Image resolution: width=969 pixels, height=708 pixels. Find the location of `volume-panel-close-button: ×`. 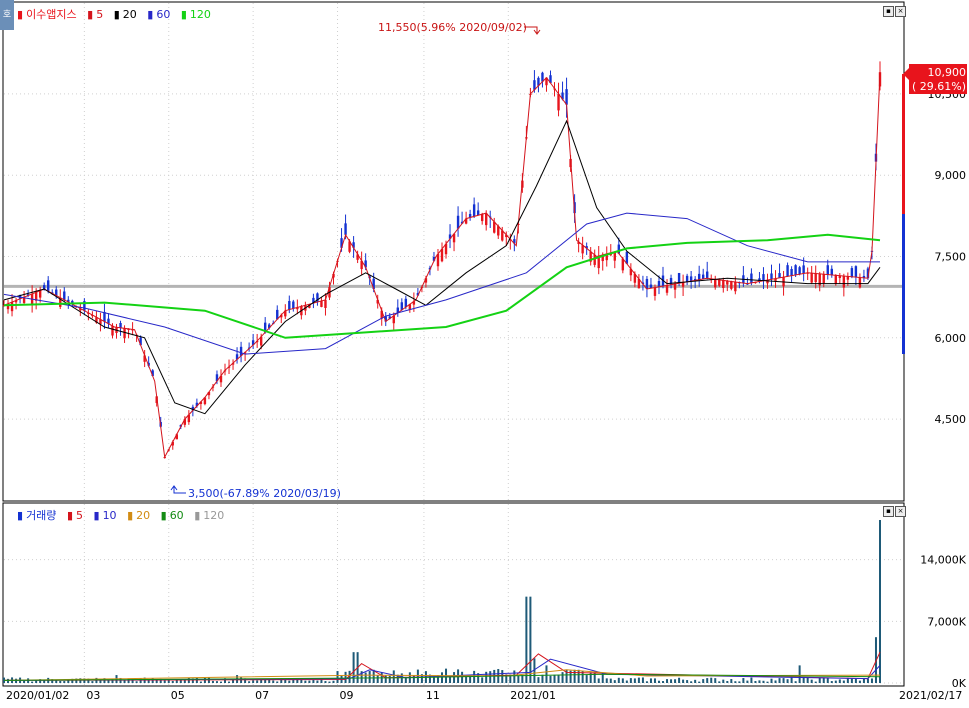

volume-panel-close-button: × is located at coordinates (900, 511).